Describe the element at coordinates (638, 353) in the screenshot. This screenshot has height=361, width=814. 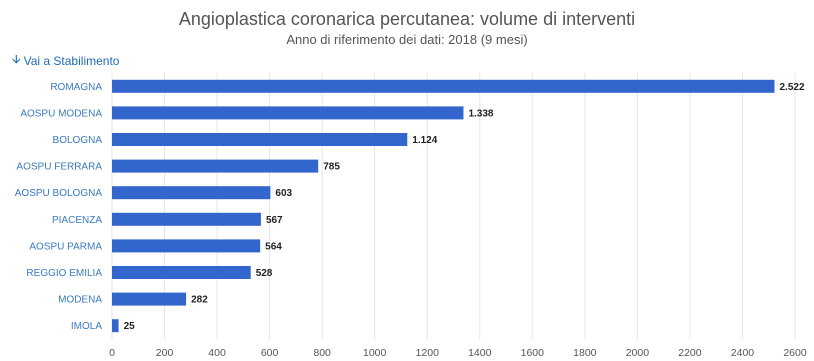
I see `x-tick-label: 2000` at that location.